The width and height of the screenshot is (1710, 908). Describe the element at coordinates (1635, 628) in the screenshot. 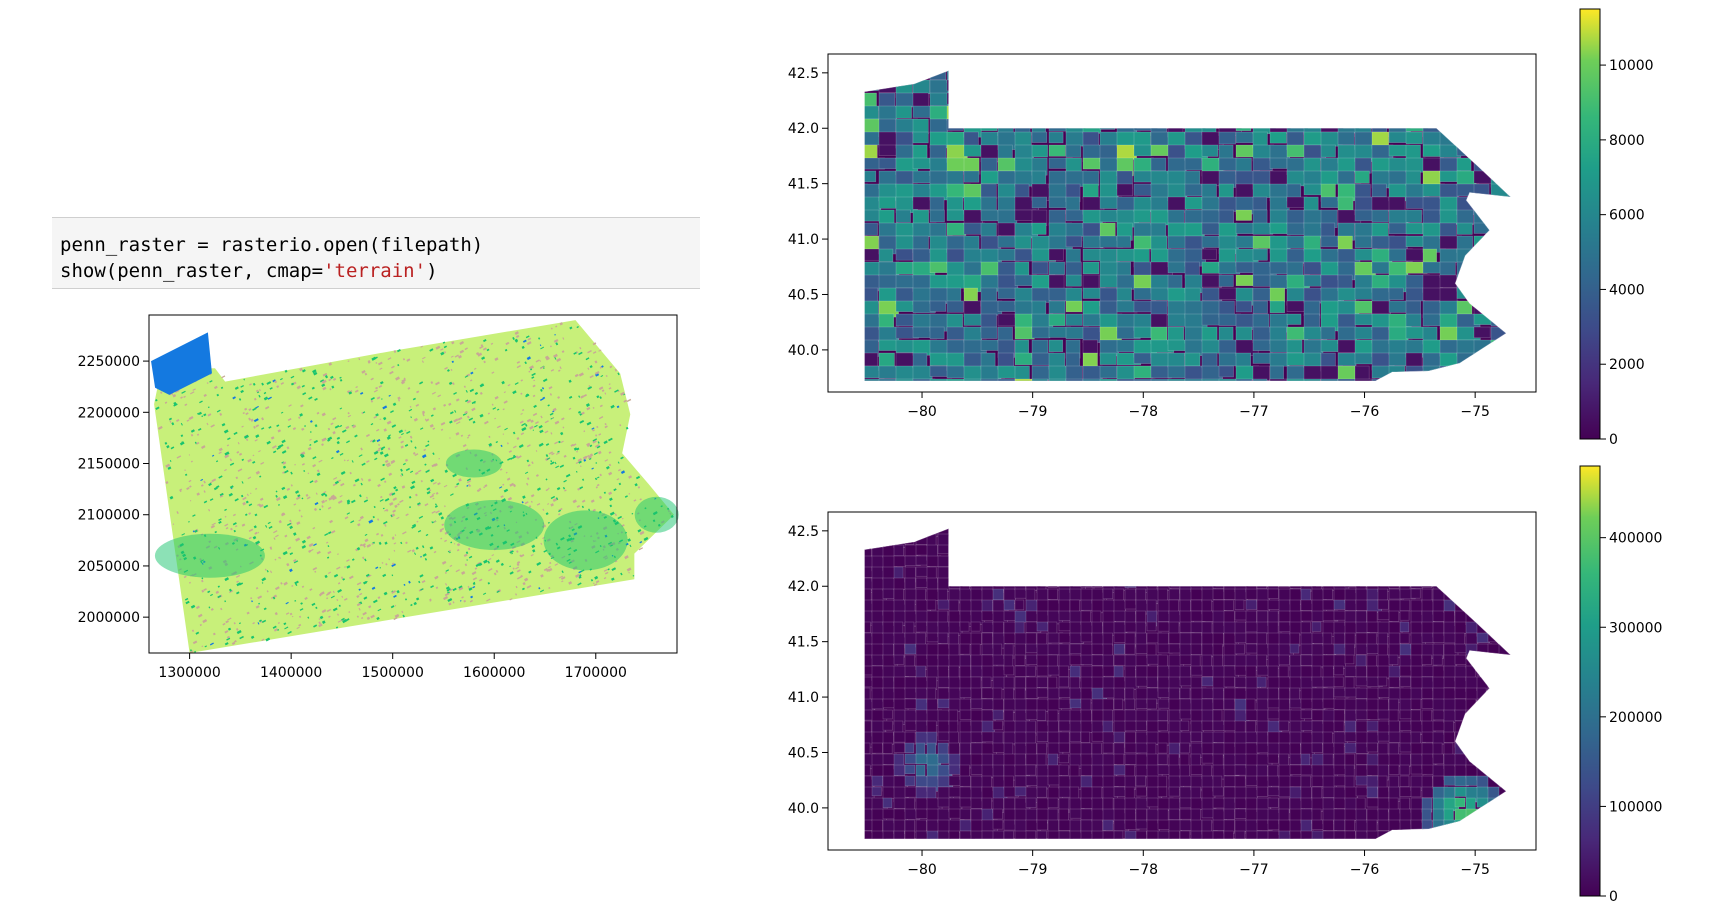

I see `colorbar-tick-label: 300000` at that location.